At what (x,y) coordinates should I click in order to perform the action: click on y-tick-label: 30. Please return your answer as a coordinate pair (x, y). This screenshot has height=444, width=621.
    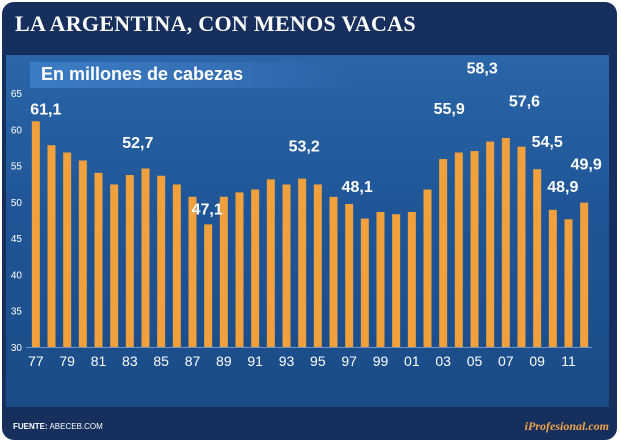
    Looking at the image, I should click on (17, 348).